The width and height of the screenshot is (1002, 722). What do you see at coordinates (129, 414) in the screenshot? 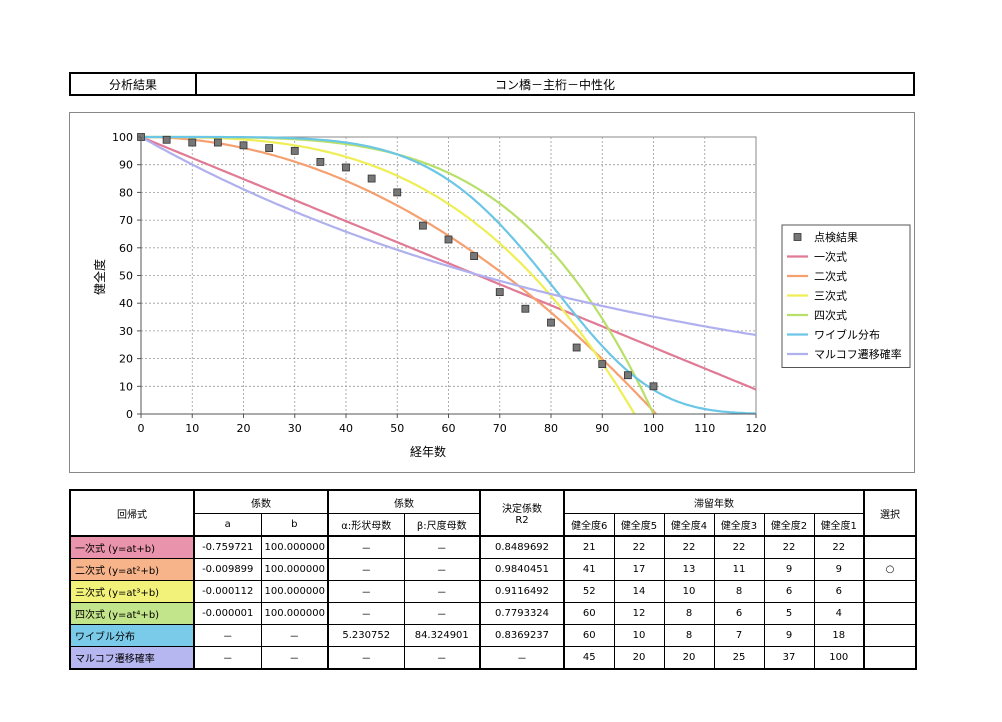
I see `y-tick-label: 0` at bounding box center [129, 414].